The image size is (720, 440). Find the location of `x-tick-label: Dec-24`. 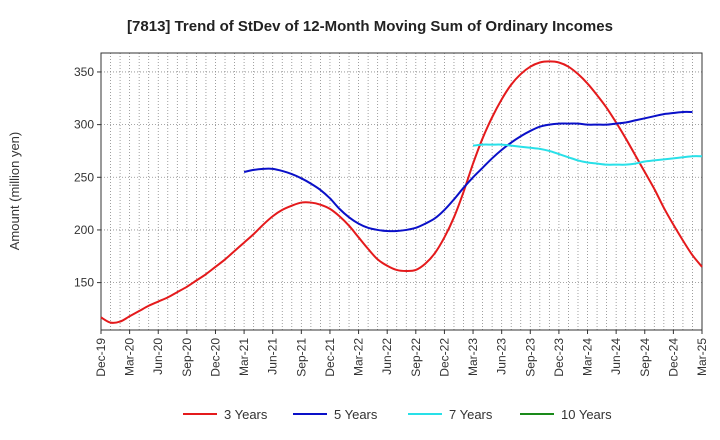

x-tick-label: Dec-24 is located at coordinates (673, 357).